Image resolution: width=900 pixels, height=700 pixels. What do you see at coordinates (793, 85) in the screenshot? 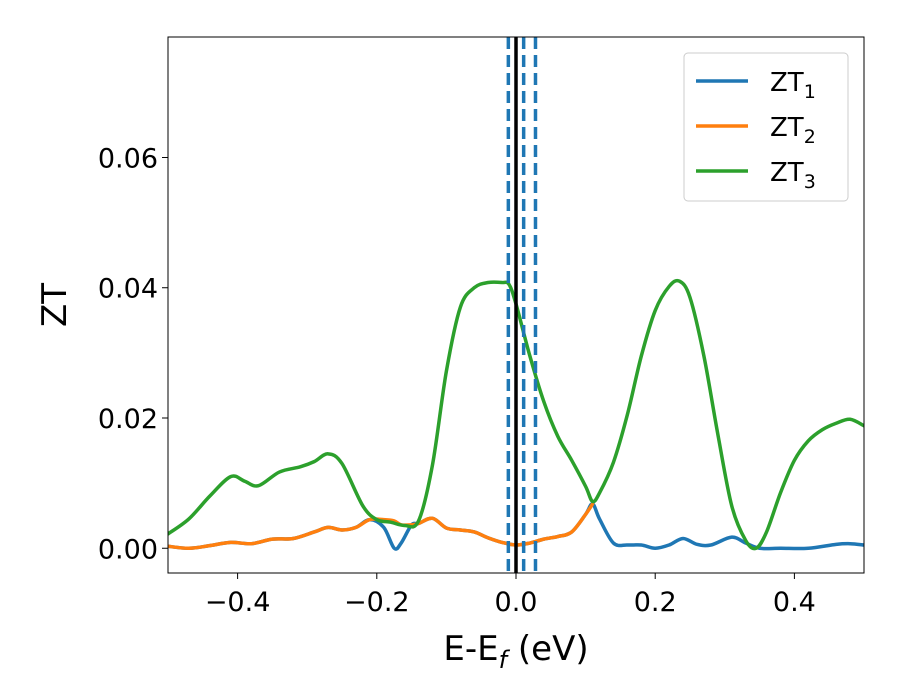
I see `legend-label: ZT1` at bounding box center [793, 85].